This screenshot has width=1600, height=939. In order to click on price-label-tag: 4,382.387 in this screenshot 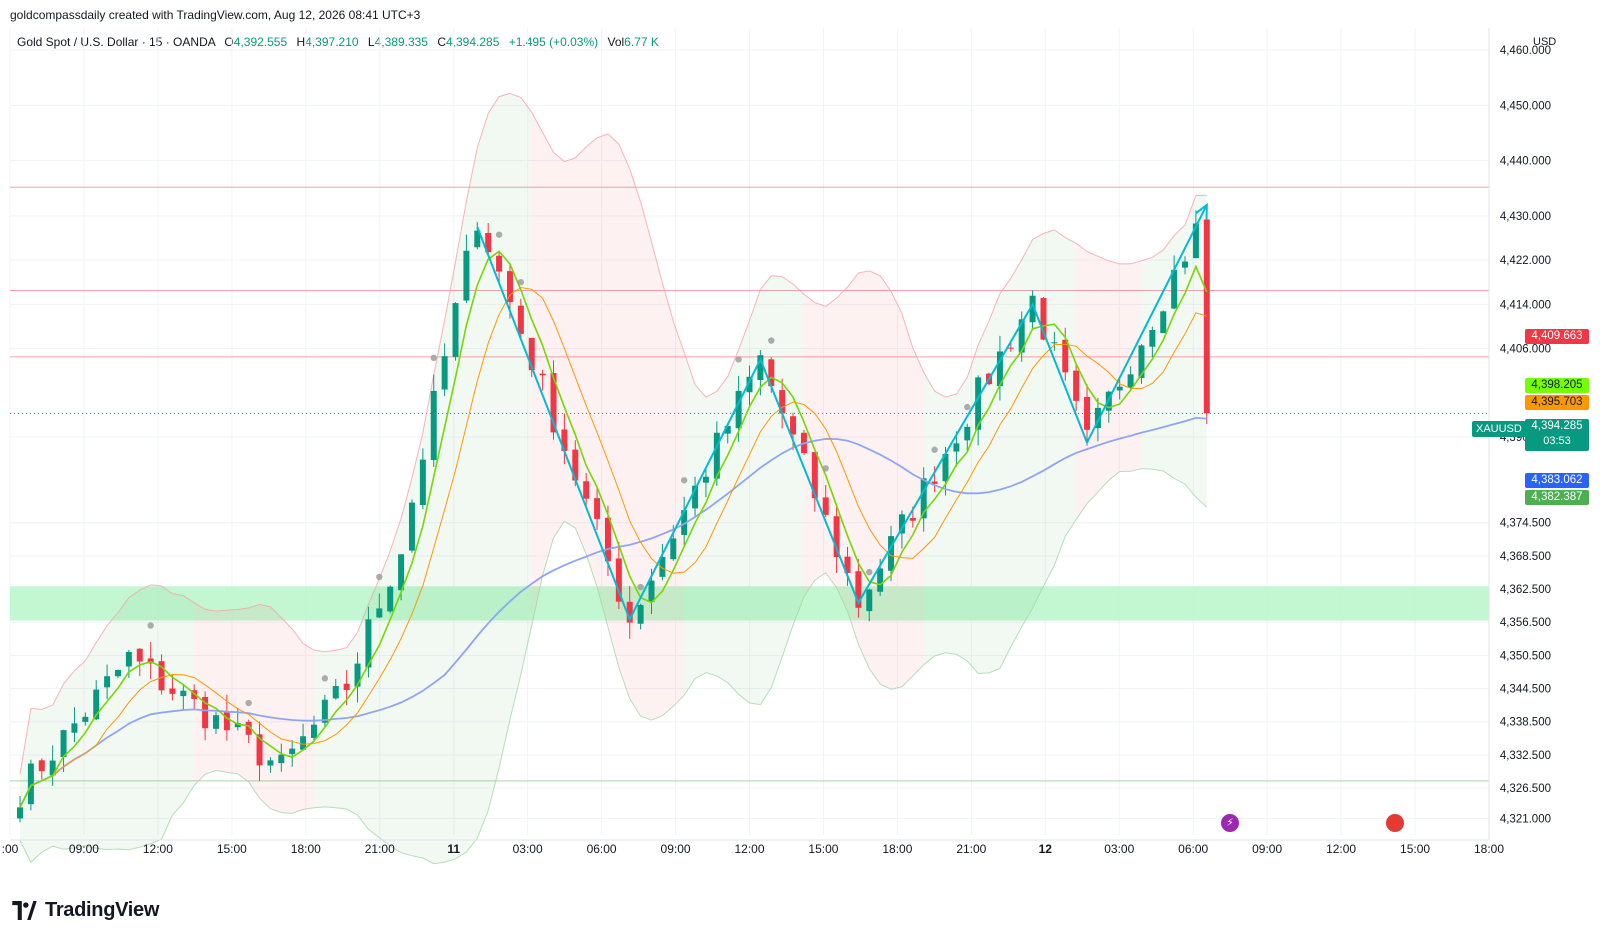, I will do `click(1557, 497)`.